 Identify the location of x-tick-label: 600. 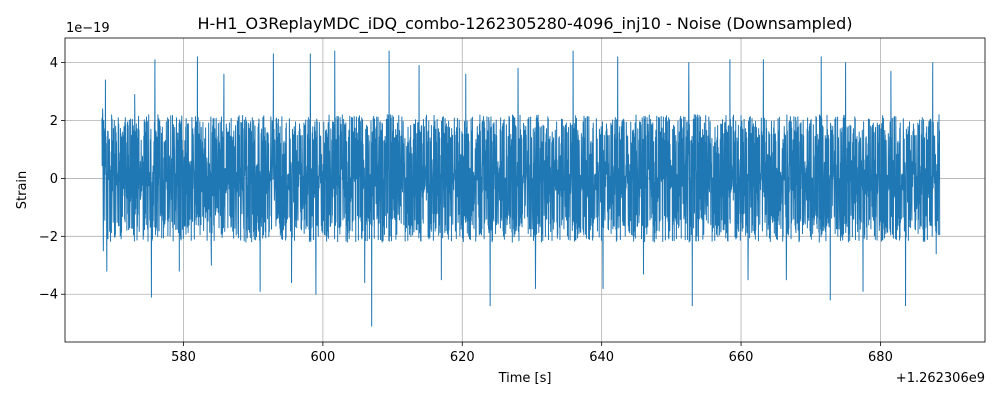
(322, 357).